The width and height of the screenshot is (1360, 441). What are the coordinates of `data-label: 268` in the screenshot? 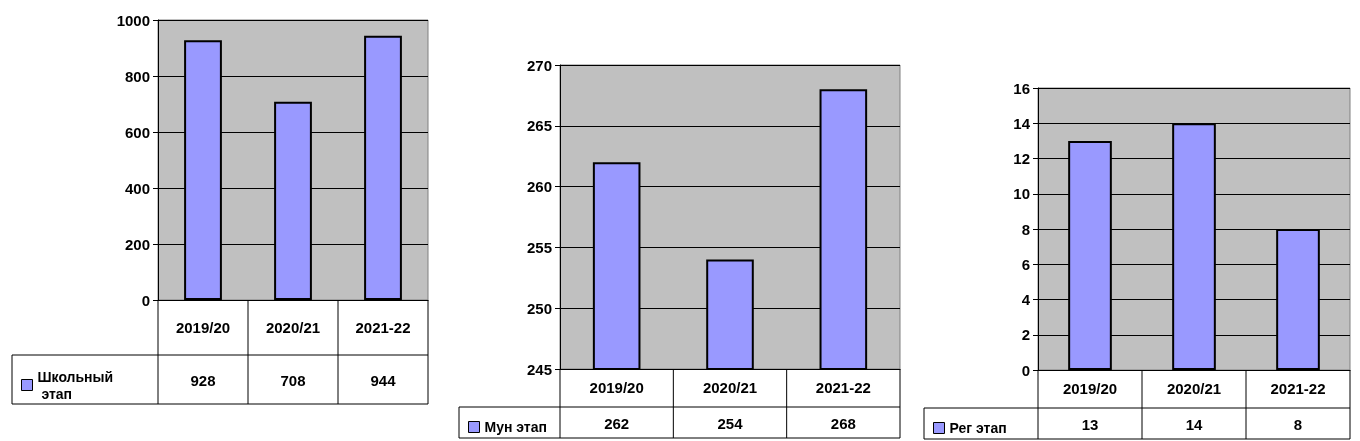 It's located at (843, 423).